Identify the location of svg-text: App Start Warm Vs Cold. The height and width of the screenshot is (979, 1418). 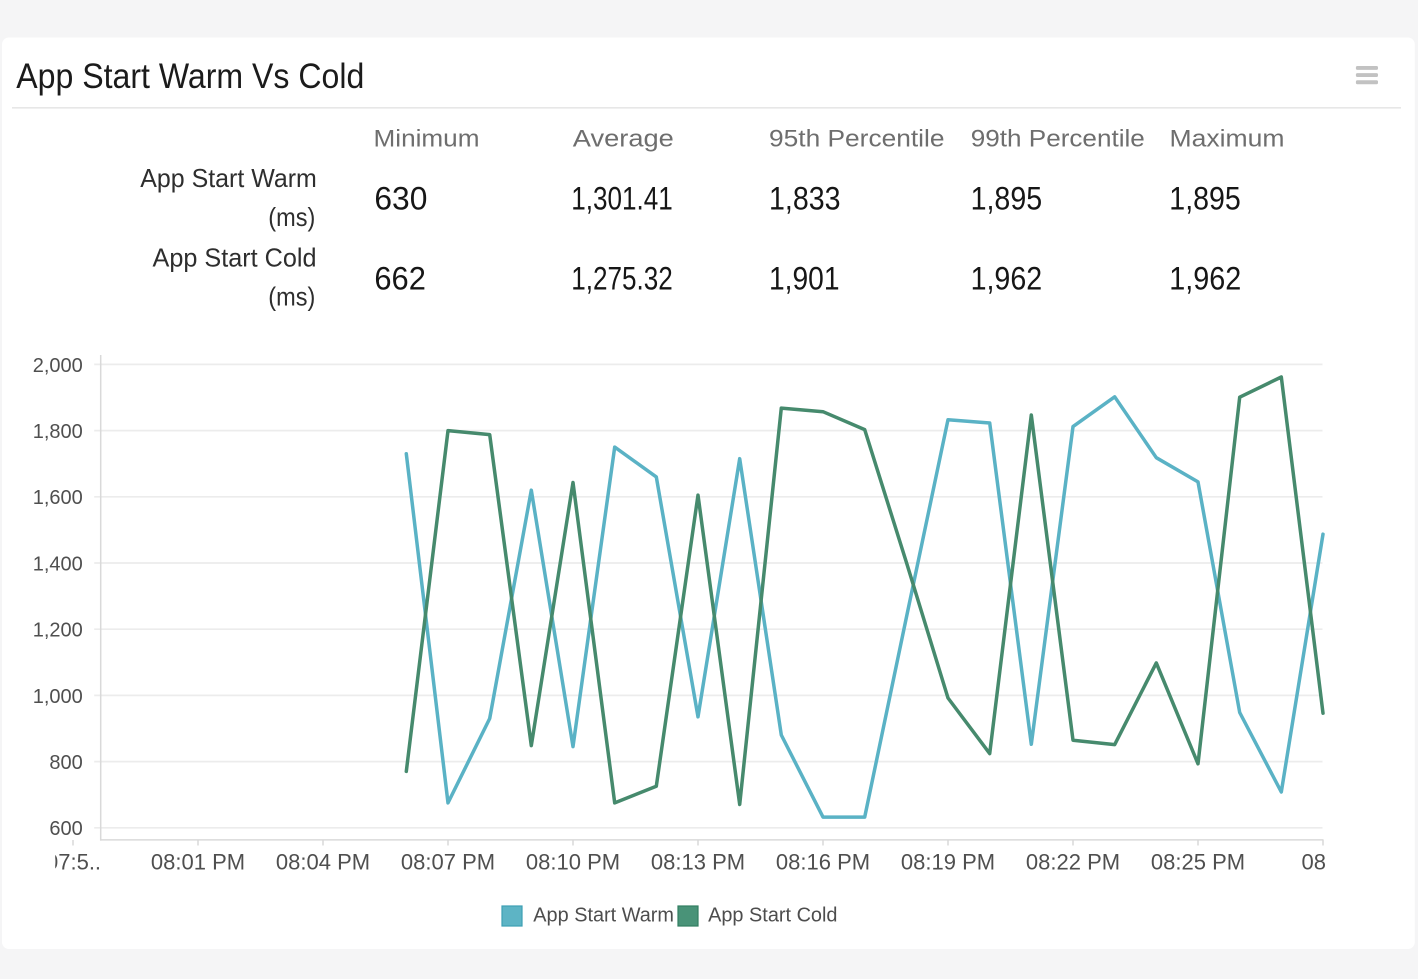
(190, 76).